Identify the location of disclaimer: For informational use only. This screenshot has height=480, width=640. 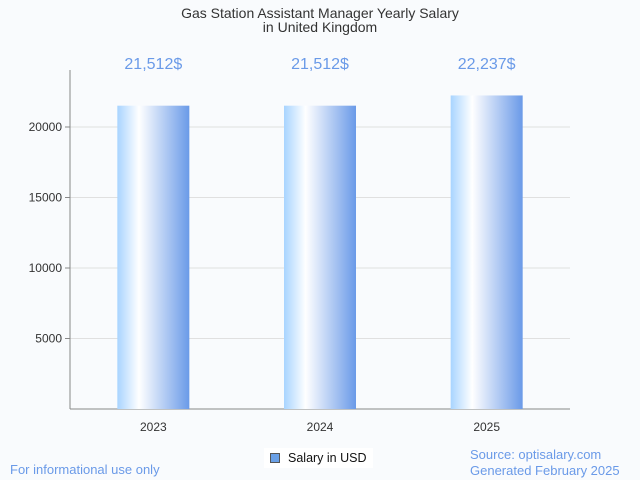
(85, 469).